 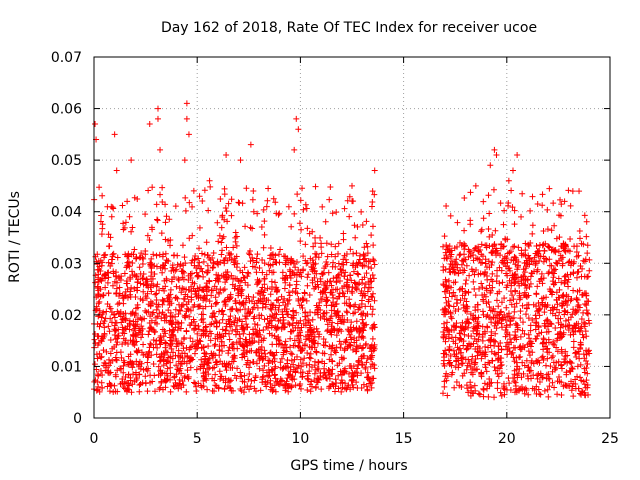 What do you see at coordinates (66, 161) in the screenshot?
I see `y-tick-label: 0.05` at bounding box center [66, 161].